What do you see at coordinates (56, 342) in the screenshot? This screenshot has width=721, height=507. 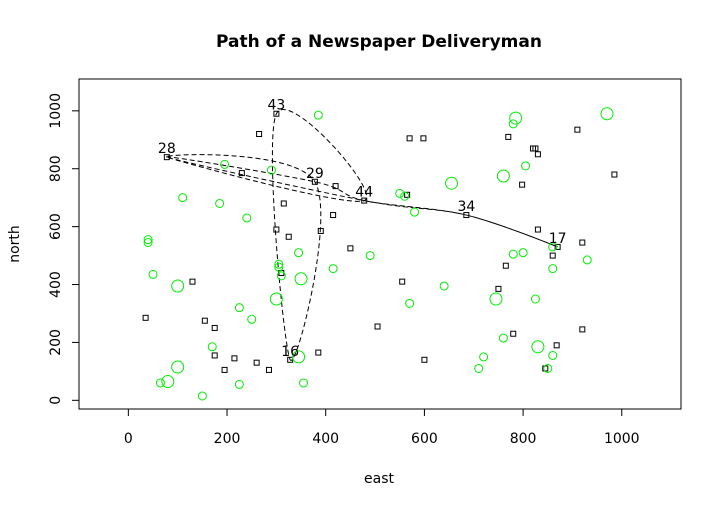 I see `y-tick-label: 200` at bounding box center [56, 342].